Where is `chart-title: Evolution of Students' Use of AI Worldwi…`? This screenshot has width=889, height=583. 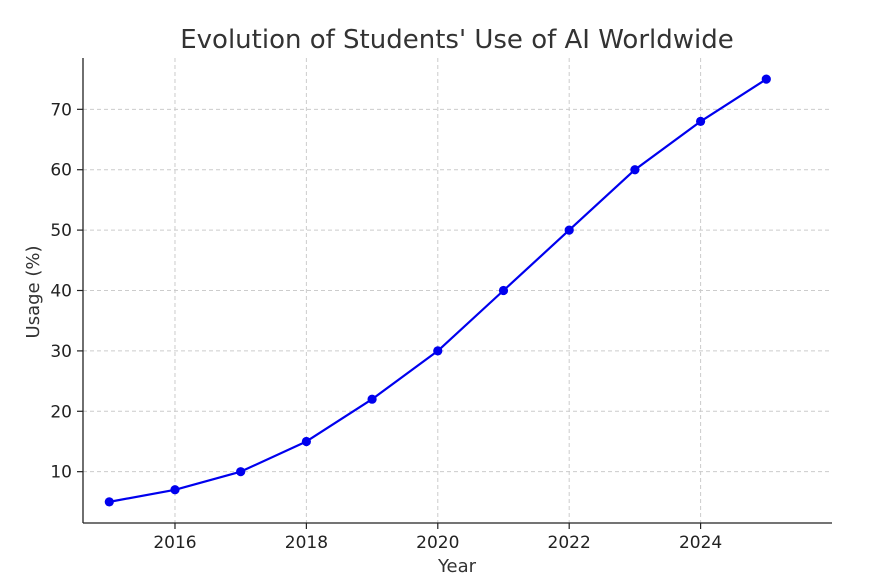 chart-title: Evolution of Students' Use of AI Worldwi… is located at coordinates (457, 40).